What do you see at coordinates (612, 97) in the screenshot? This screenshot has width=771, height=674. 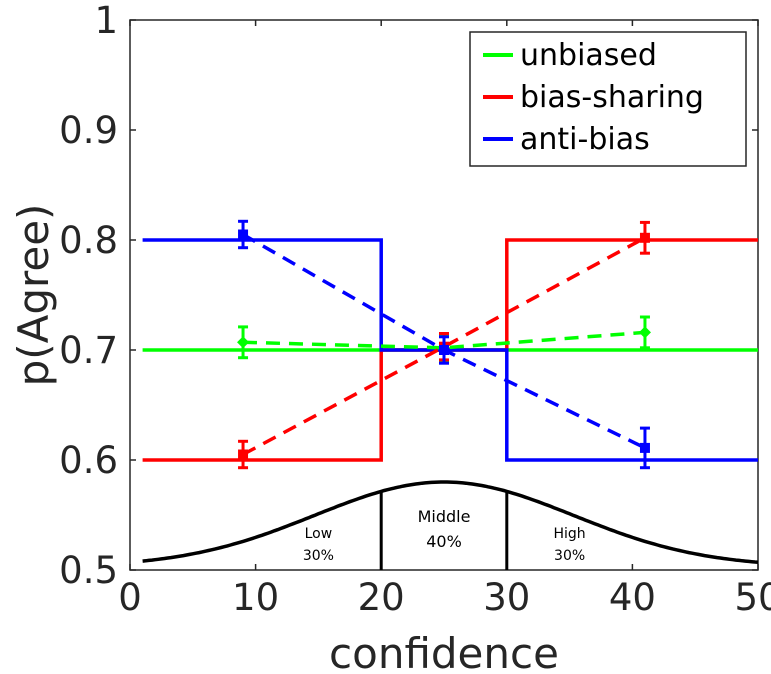 I see `legend-label-bias-sharing: bias-sharing` at bounding box center [612, 97].